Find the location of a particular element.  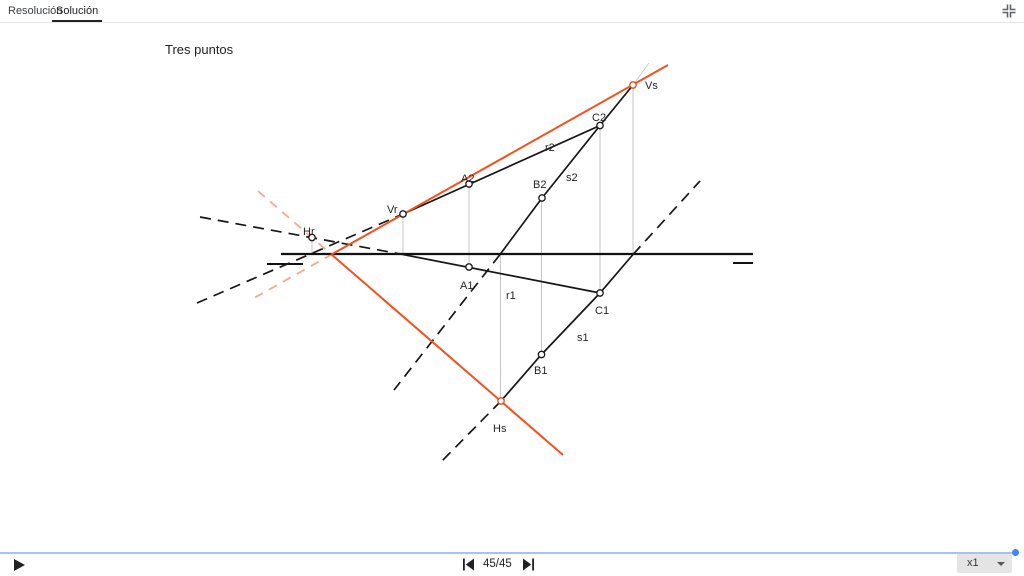

speed-select: x1 is located at coordinates (984, 563).